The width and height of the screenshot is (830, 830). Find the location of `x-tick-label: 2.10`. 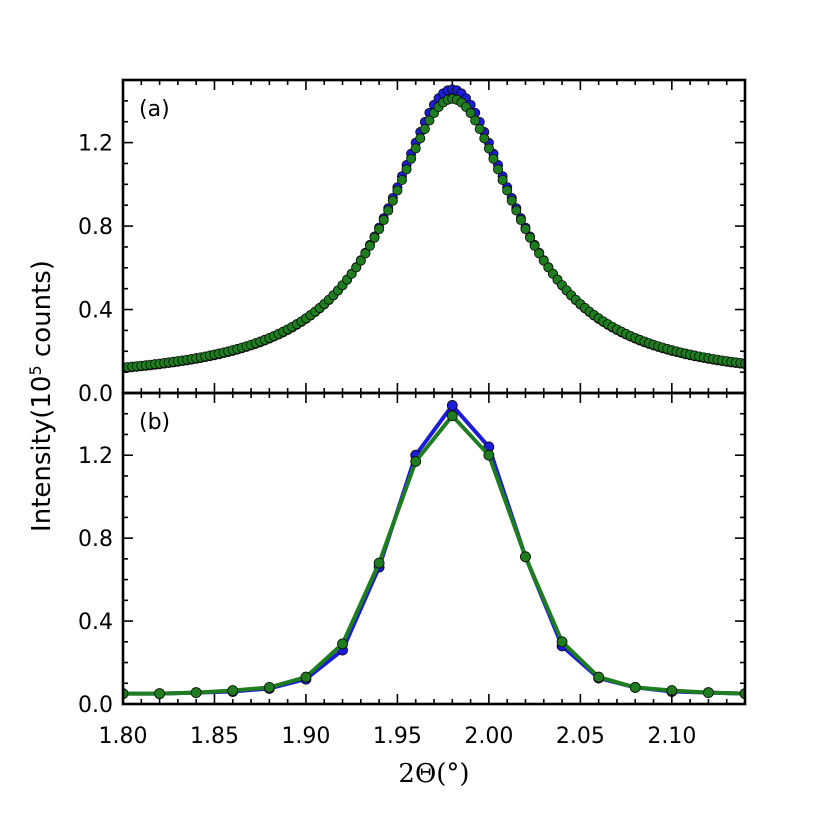

x-tick-label: 2.10 is located at coordinates (671, 736).